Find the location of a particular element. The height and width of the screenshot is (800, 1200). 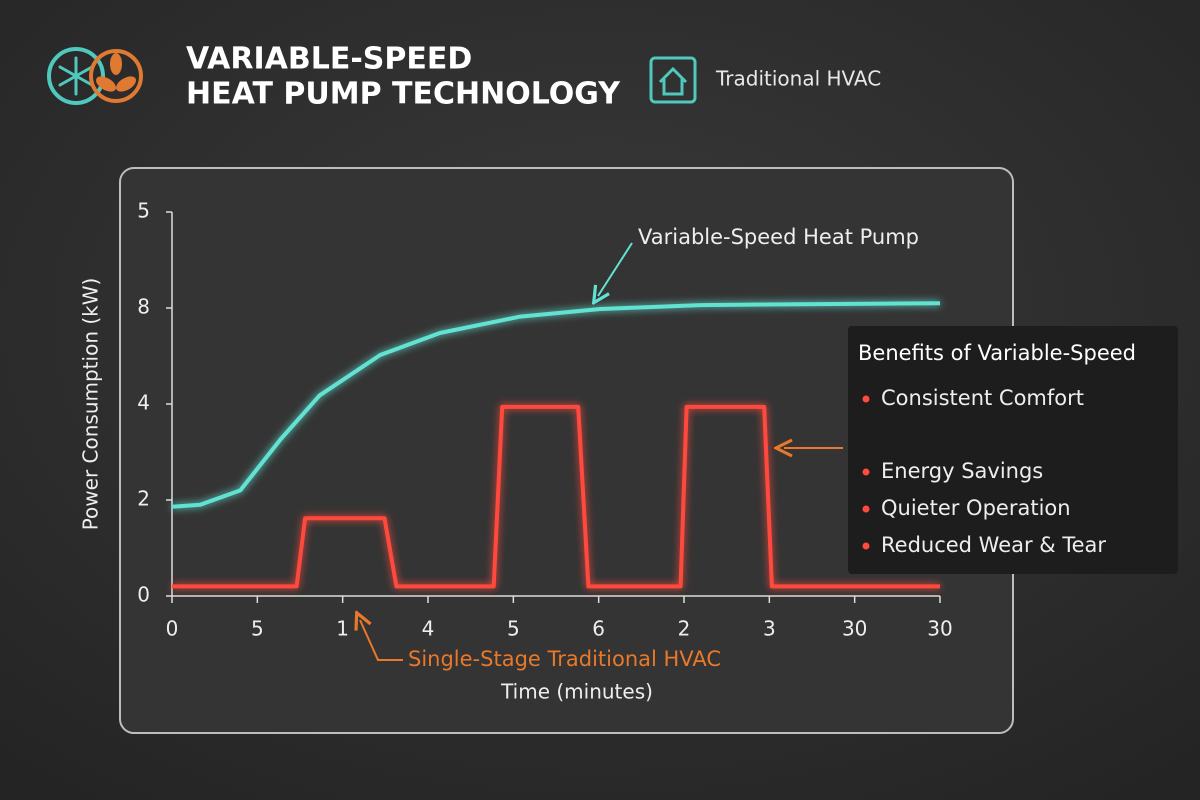

benefits-box is located at coordinates (1013, 450).